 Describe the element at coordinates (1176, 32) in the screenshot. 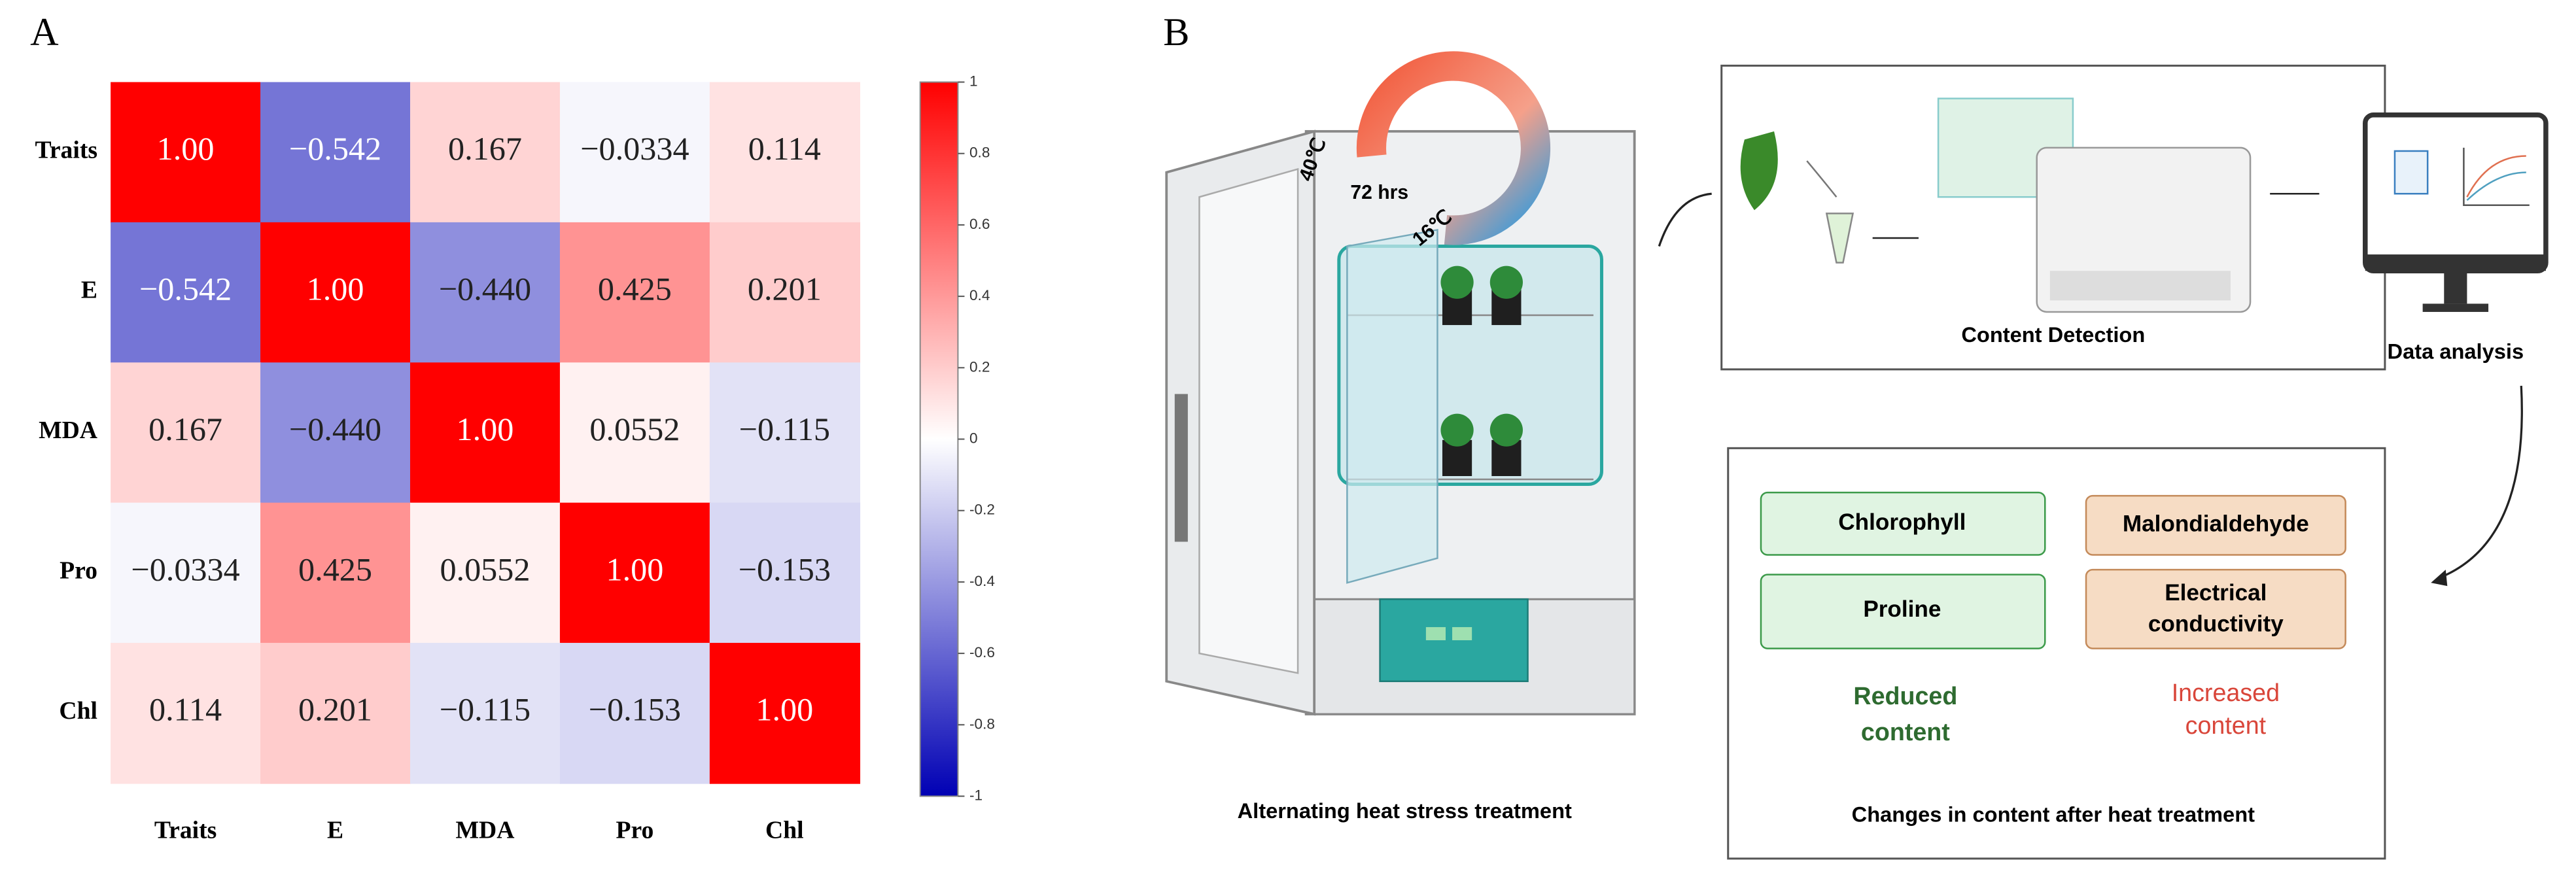

I see `panel-label: B` at that location.